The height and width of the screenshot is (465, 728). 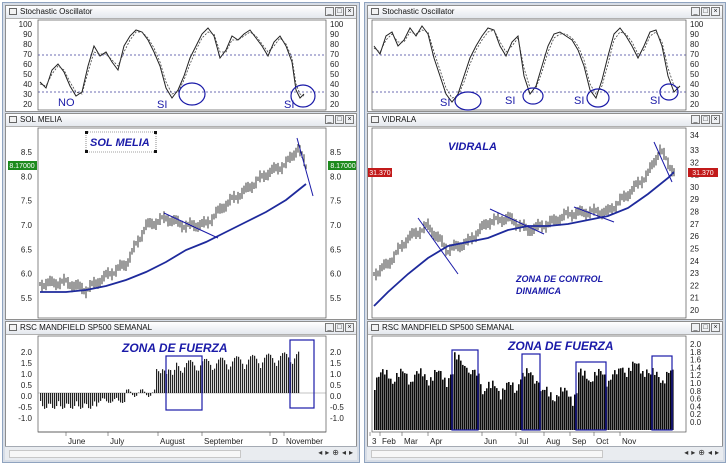 What do you see at coordinates (13, 327) in the screenshot?
I see `pane-icon` at bounding box center [13, 327].